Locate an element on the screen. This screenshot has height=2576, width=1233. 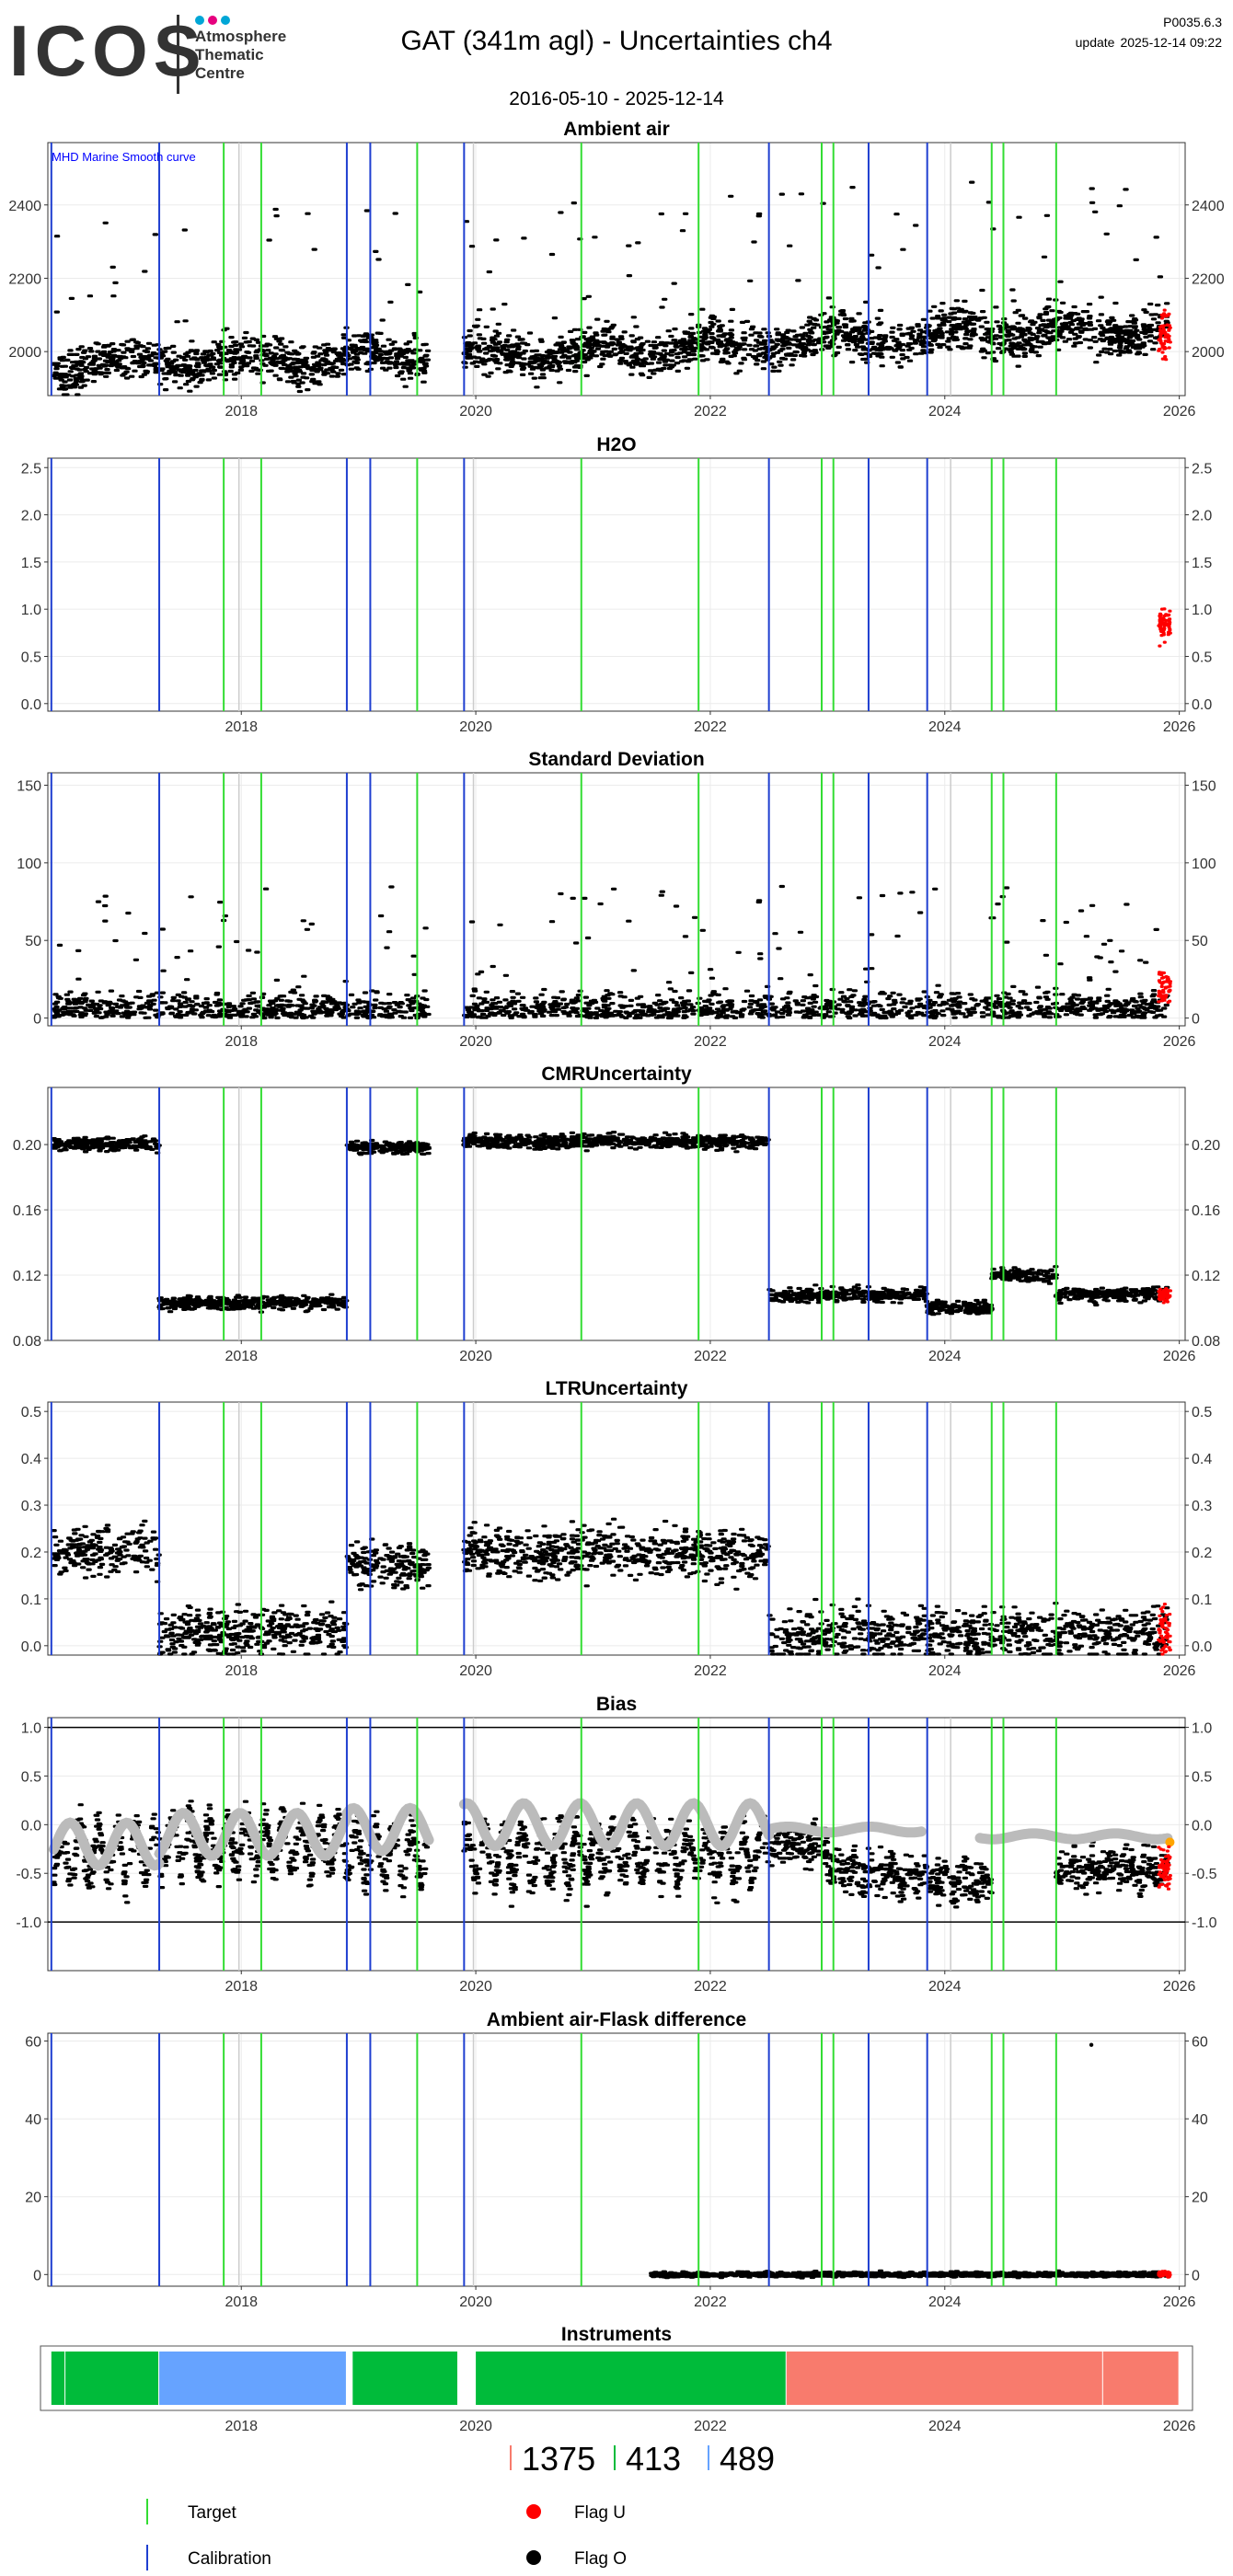
legend-label: Flag U is located at coordinates (600, 2513).